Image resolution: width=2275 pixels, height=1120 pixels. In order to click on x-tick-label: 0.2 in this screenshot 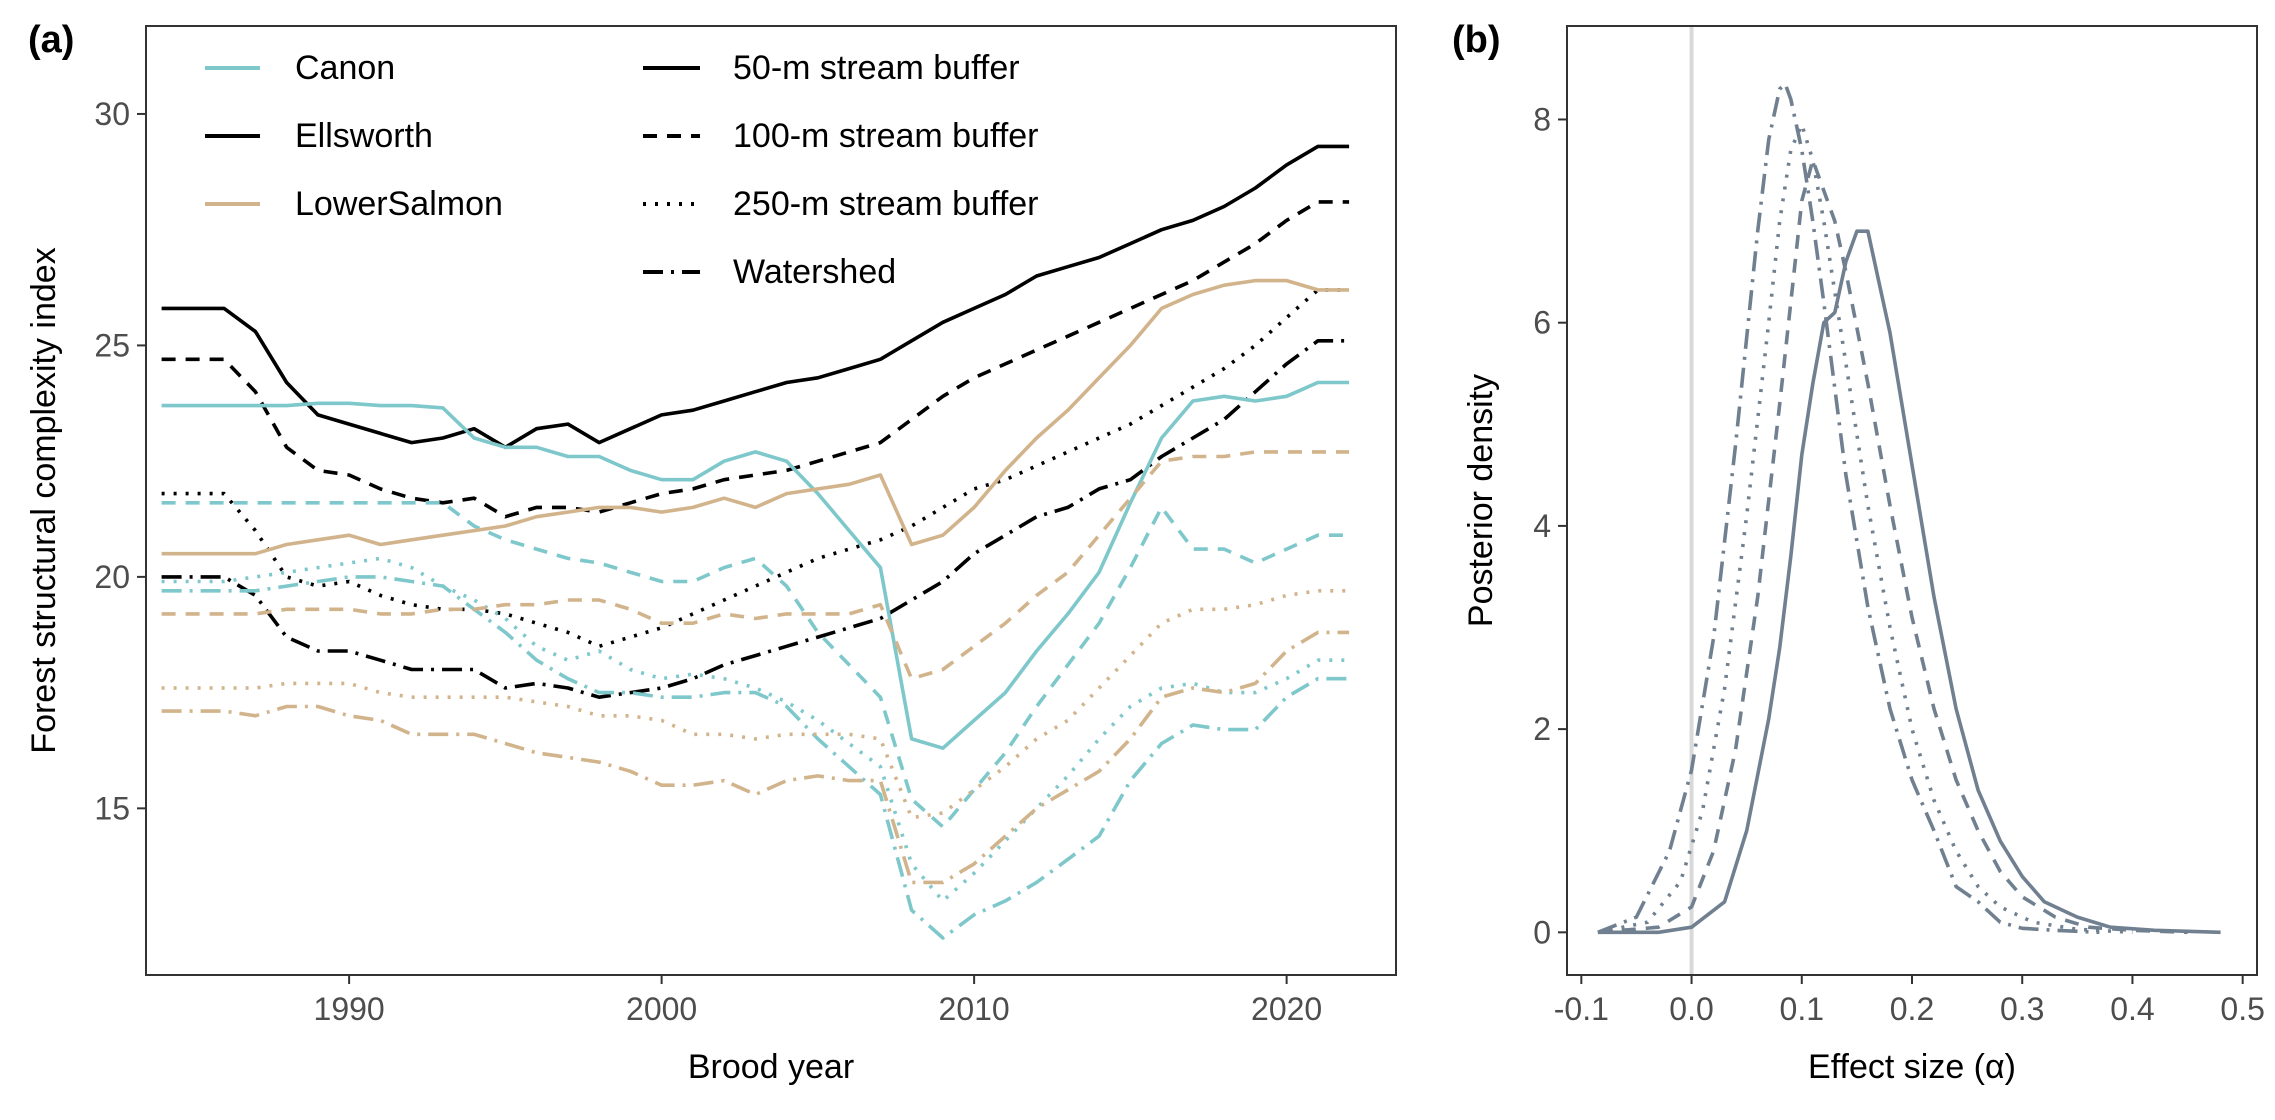, I will do `click(1912, 1009)`.